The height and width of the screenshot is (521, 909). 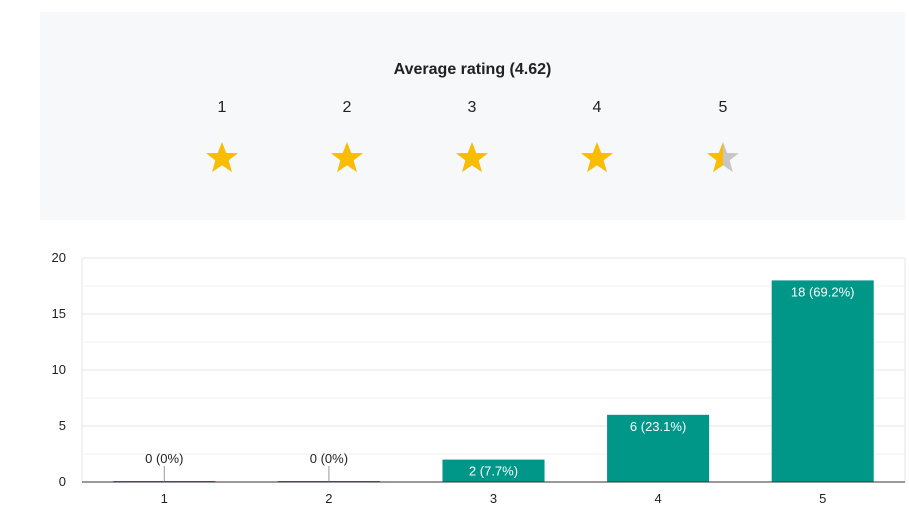 What do you see at coordinates (59, 257) in the screenshot?
I see `y-tick-label: 20` at bounding box center [59, 257].